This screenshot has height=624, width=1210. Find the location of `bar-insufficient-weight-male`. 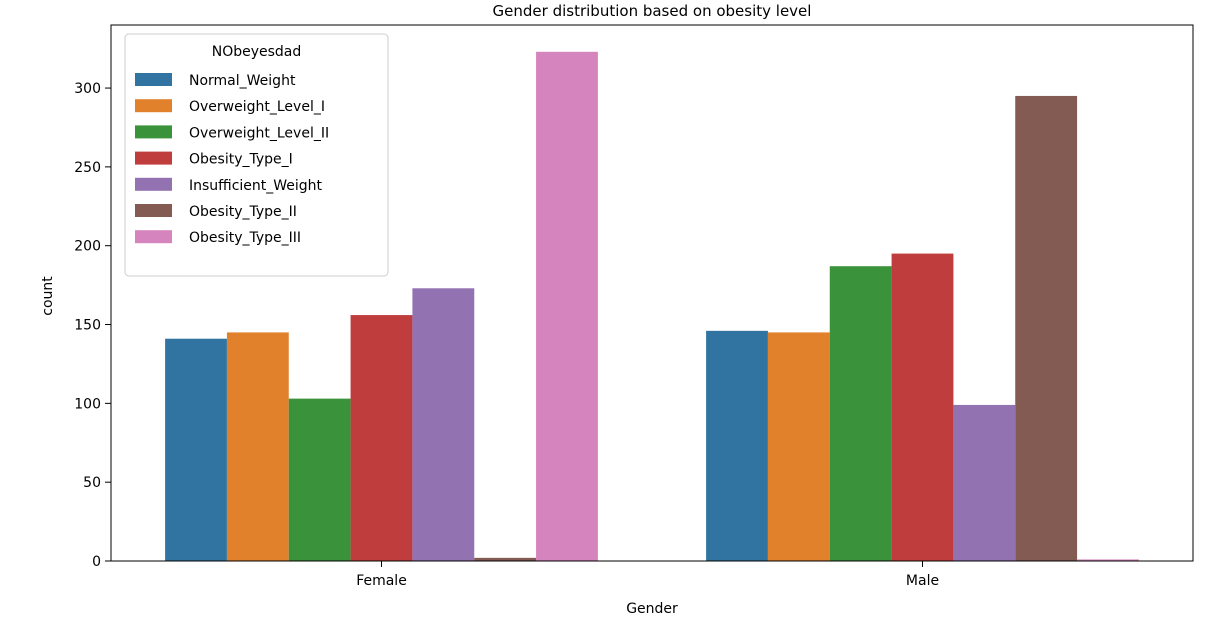

bar-insufficient-weight-male is located at coordinates (984, 482).